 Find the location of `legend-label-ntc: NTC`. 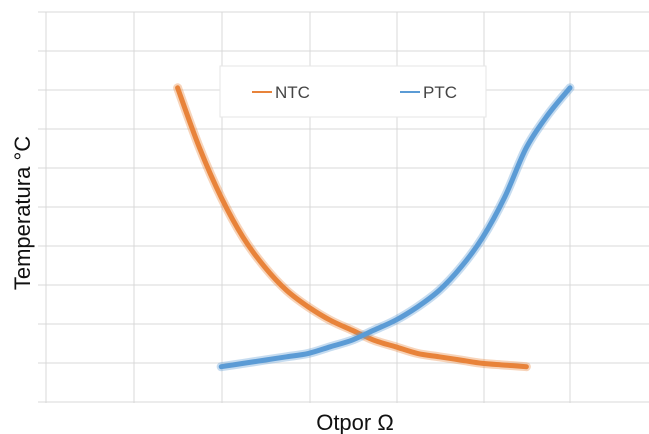

legend-label-ntc: NTC is located at coordinates (292, 92).